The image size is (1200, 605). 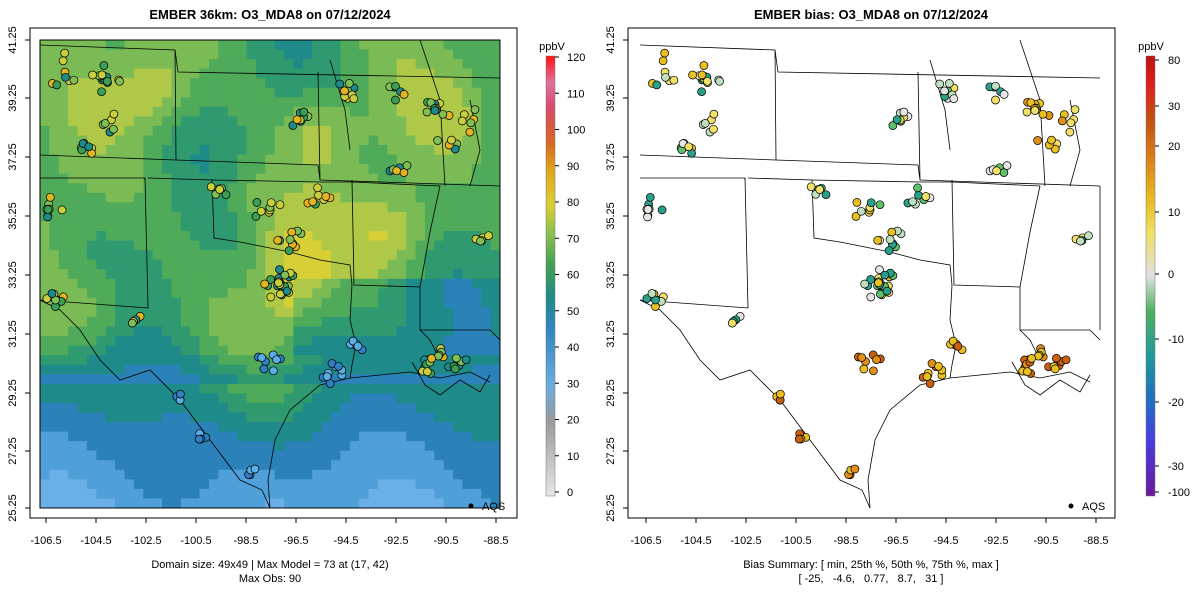 I want to click on state-border, so click(x=250, y=231).